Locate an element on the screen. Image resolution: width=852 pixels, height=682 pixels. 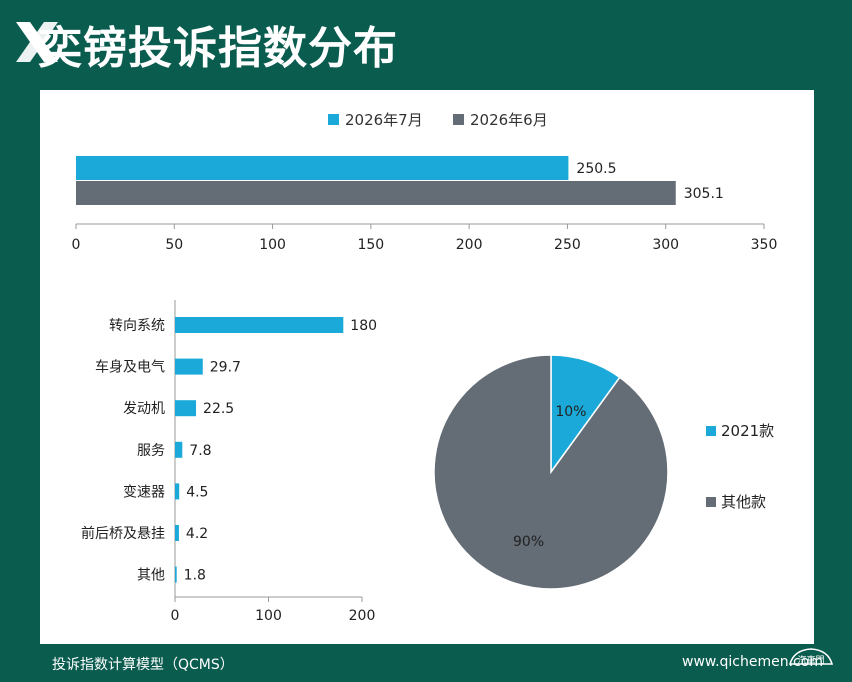
month-x-tick-300: 300 is located at coordinates (665, 245).